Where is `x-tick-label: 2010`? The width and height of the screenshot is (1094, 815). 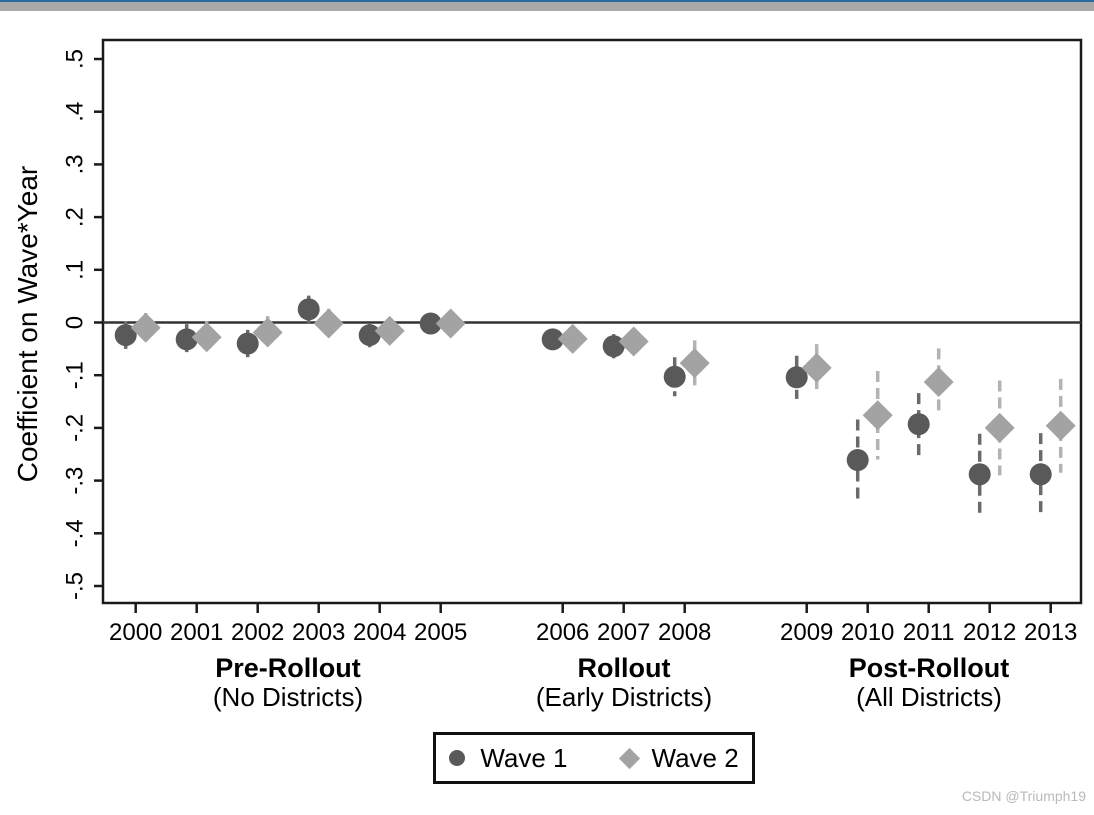
x-tick-label: 2010 is located at coordinates (867, 632).